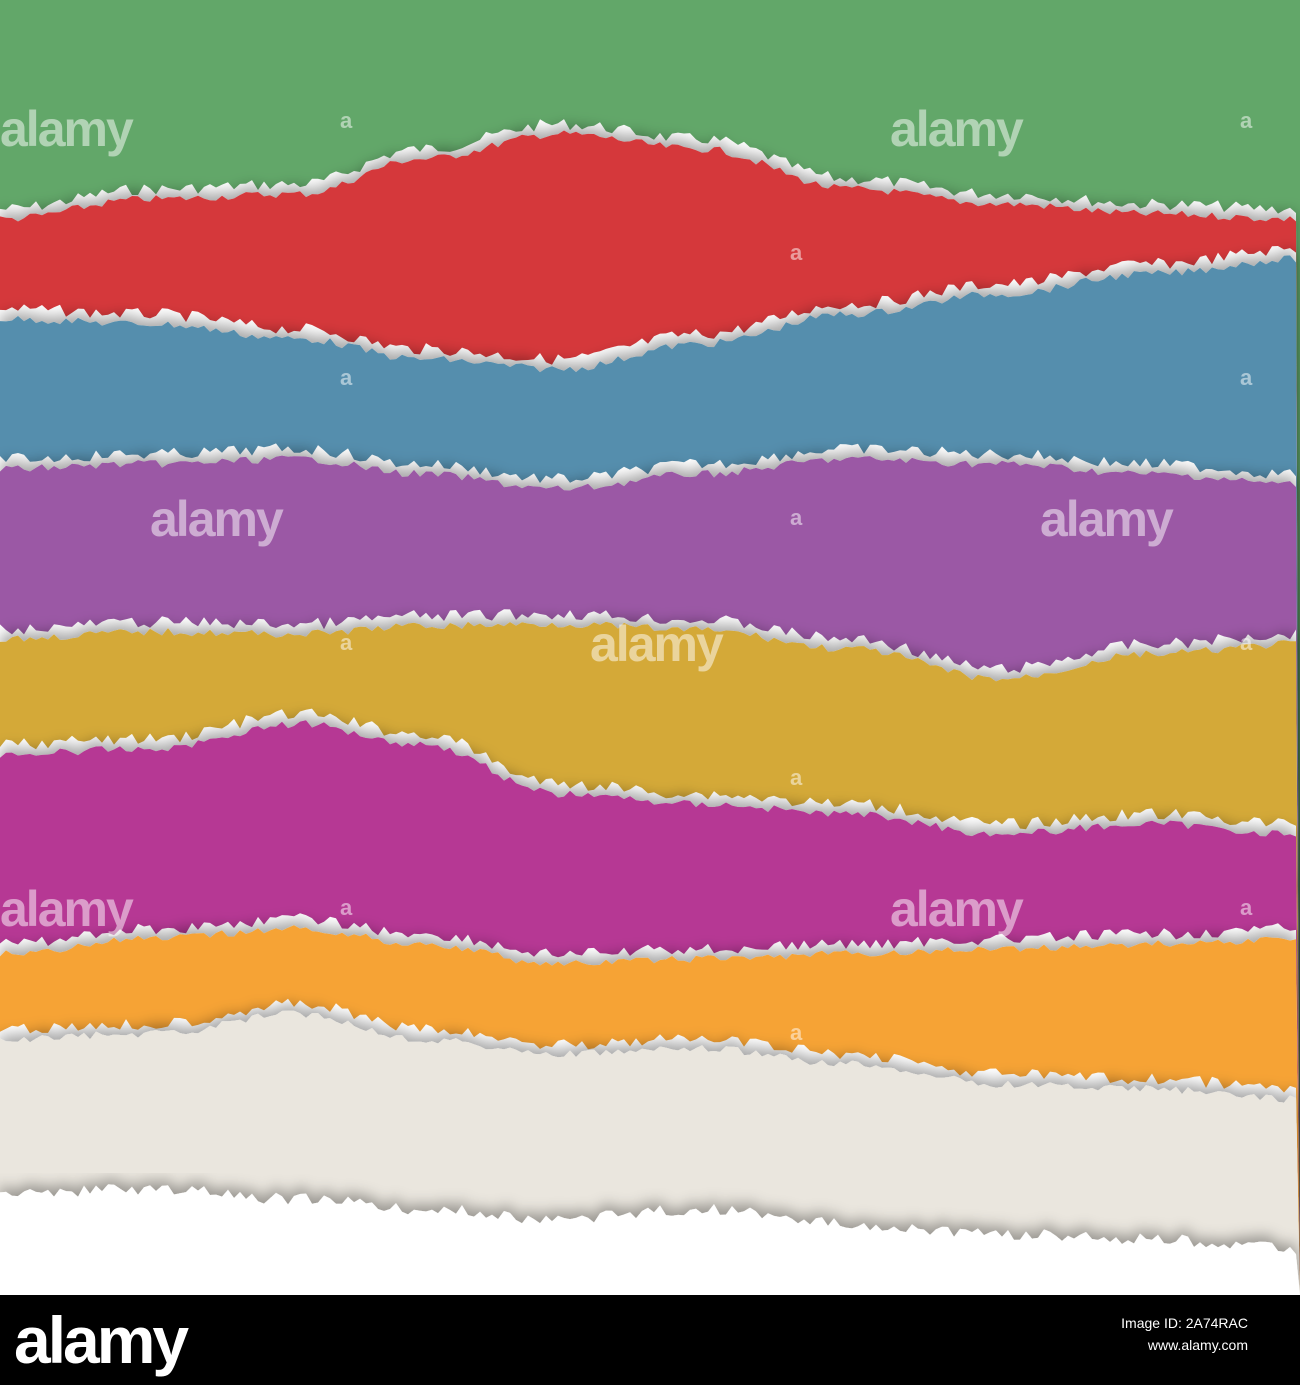 This screenshot has width=1300, height=1385. What do you see at coordinates (101, 1340) in the screenshot?
I see `footer-logo: alamy` at bounding box center [101, 1340].